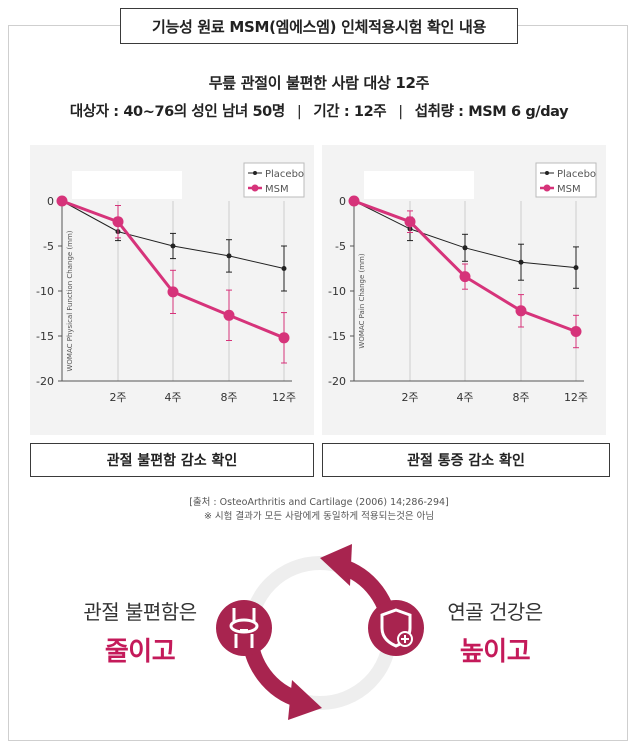 The width and height of the screenshot is (638, 747). Describe the element at coordinates (495, 652) in the screenshot. I see `right-message-line2: 높이고` at that location.